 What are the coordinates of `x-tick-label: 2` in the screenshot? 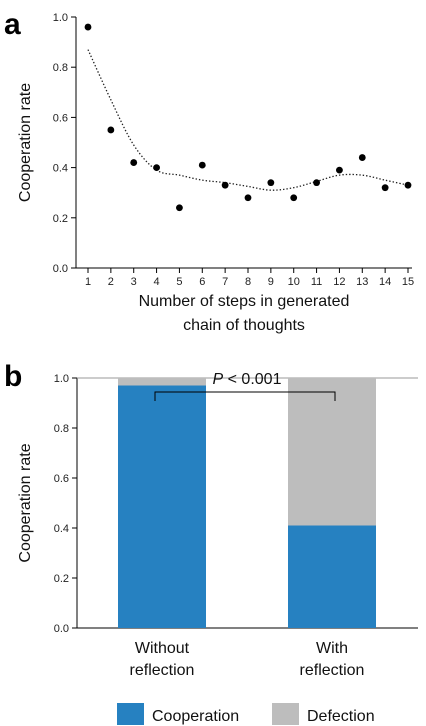 It's located at (111, 282).